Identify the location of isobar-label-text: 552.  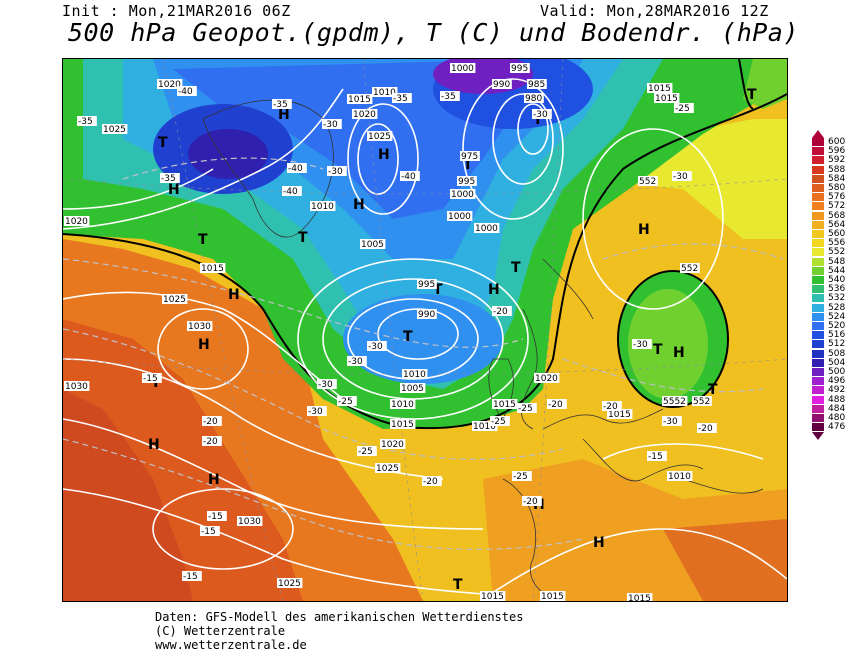
(689, 269).